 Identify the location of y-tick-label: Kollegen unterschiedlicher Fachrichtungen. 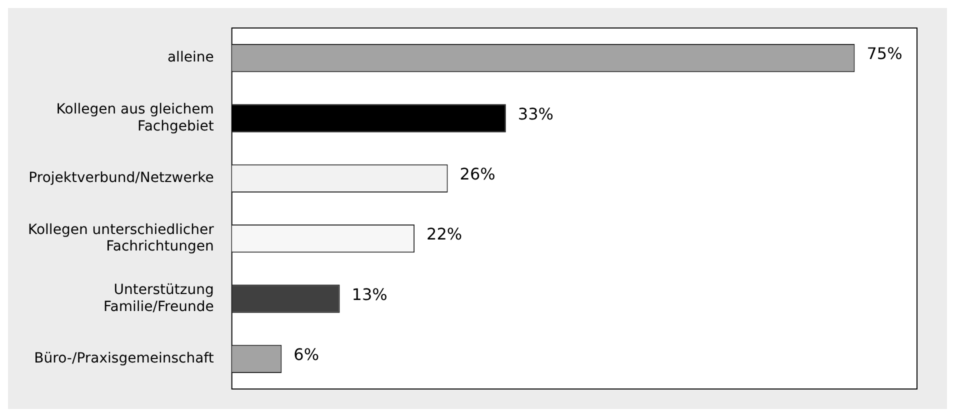
(121, 238).